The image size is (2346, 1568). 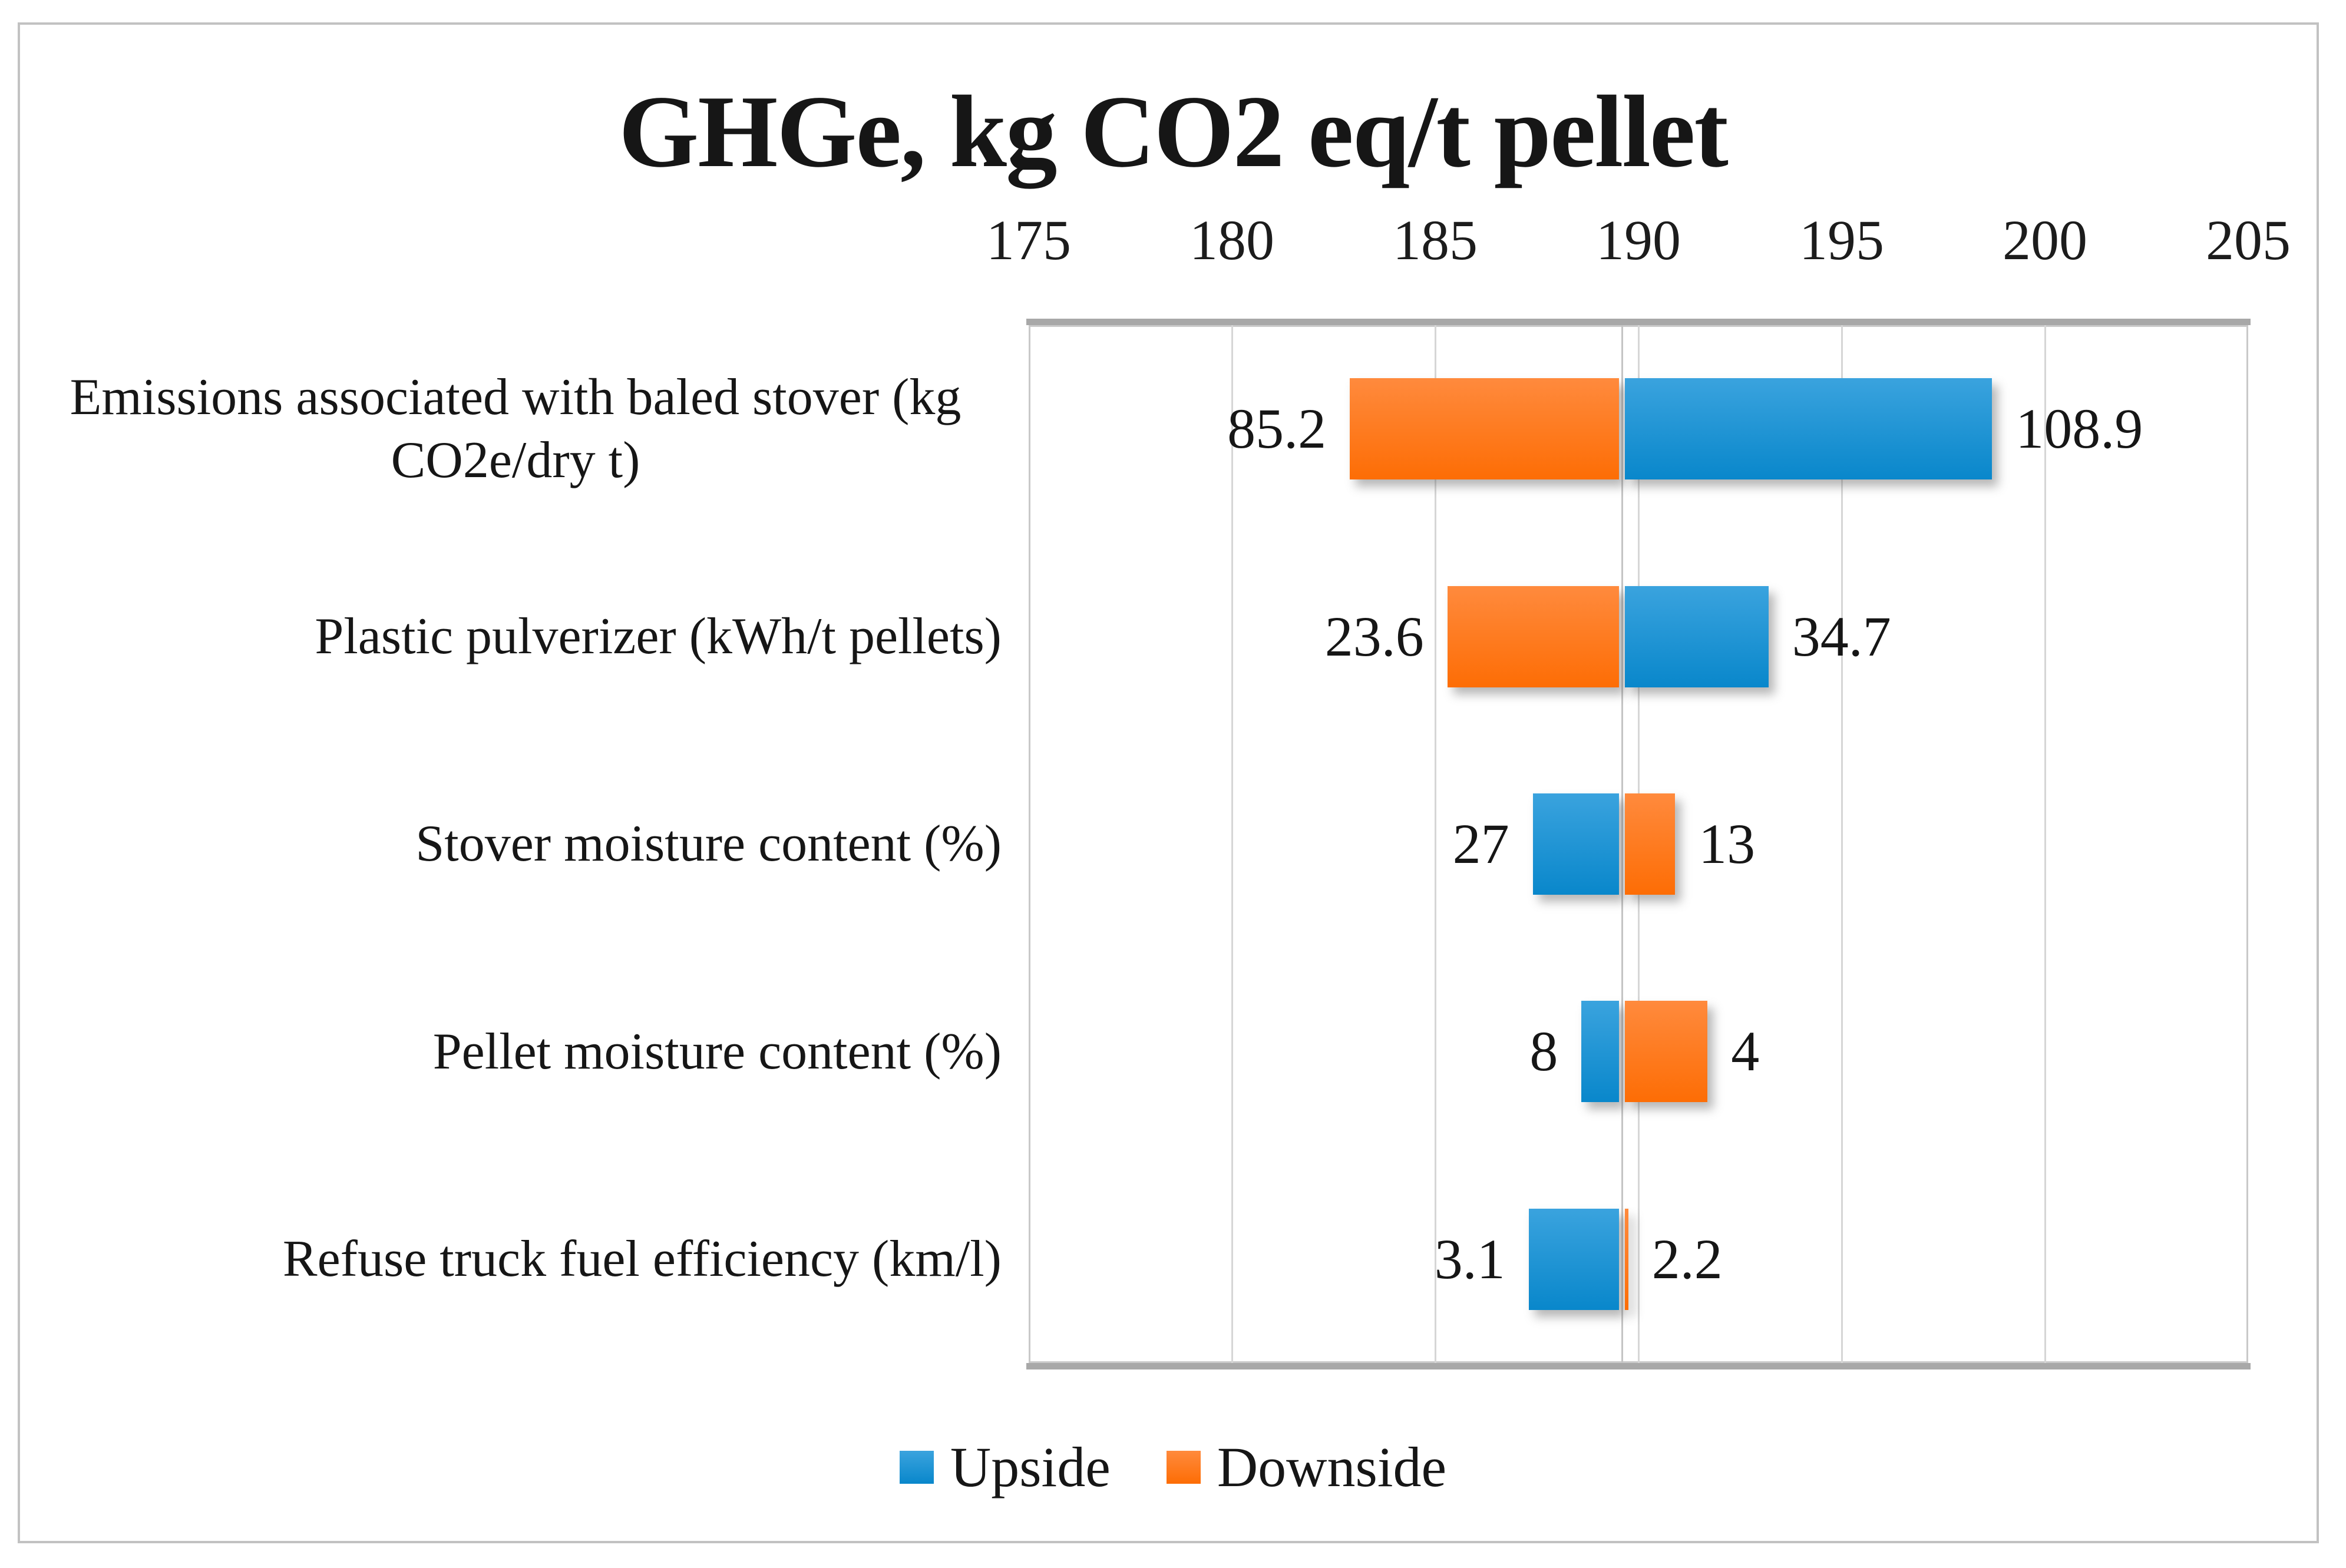 What do you see at coordinates (2045, 240) in the screenshot?
I see `axis-tick-label: 200` at bounding box center [2045, 240].